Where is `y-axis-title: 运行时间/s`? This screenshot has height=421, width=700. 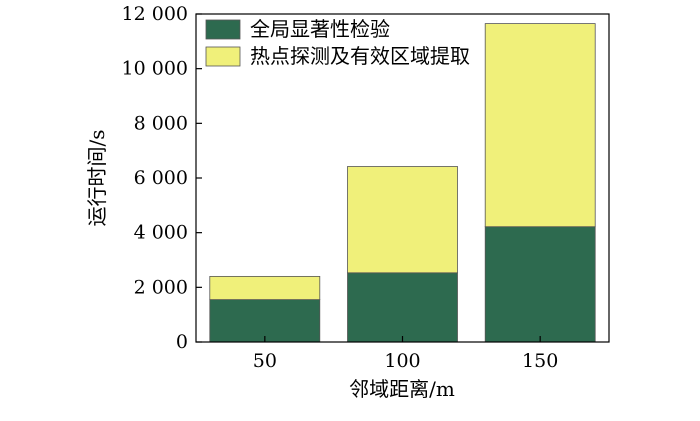
y-axis-title: 运行时间/s is located at coordinates (97, 177).